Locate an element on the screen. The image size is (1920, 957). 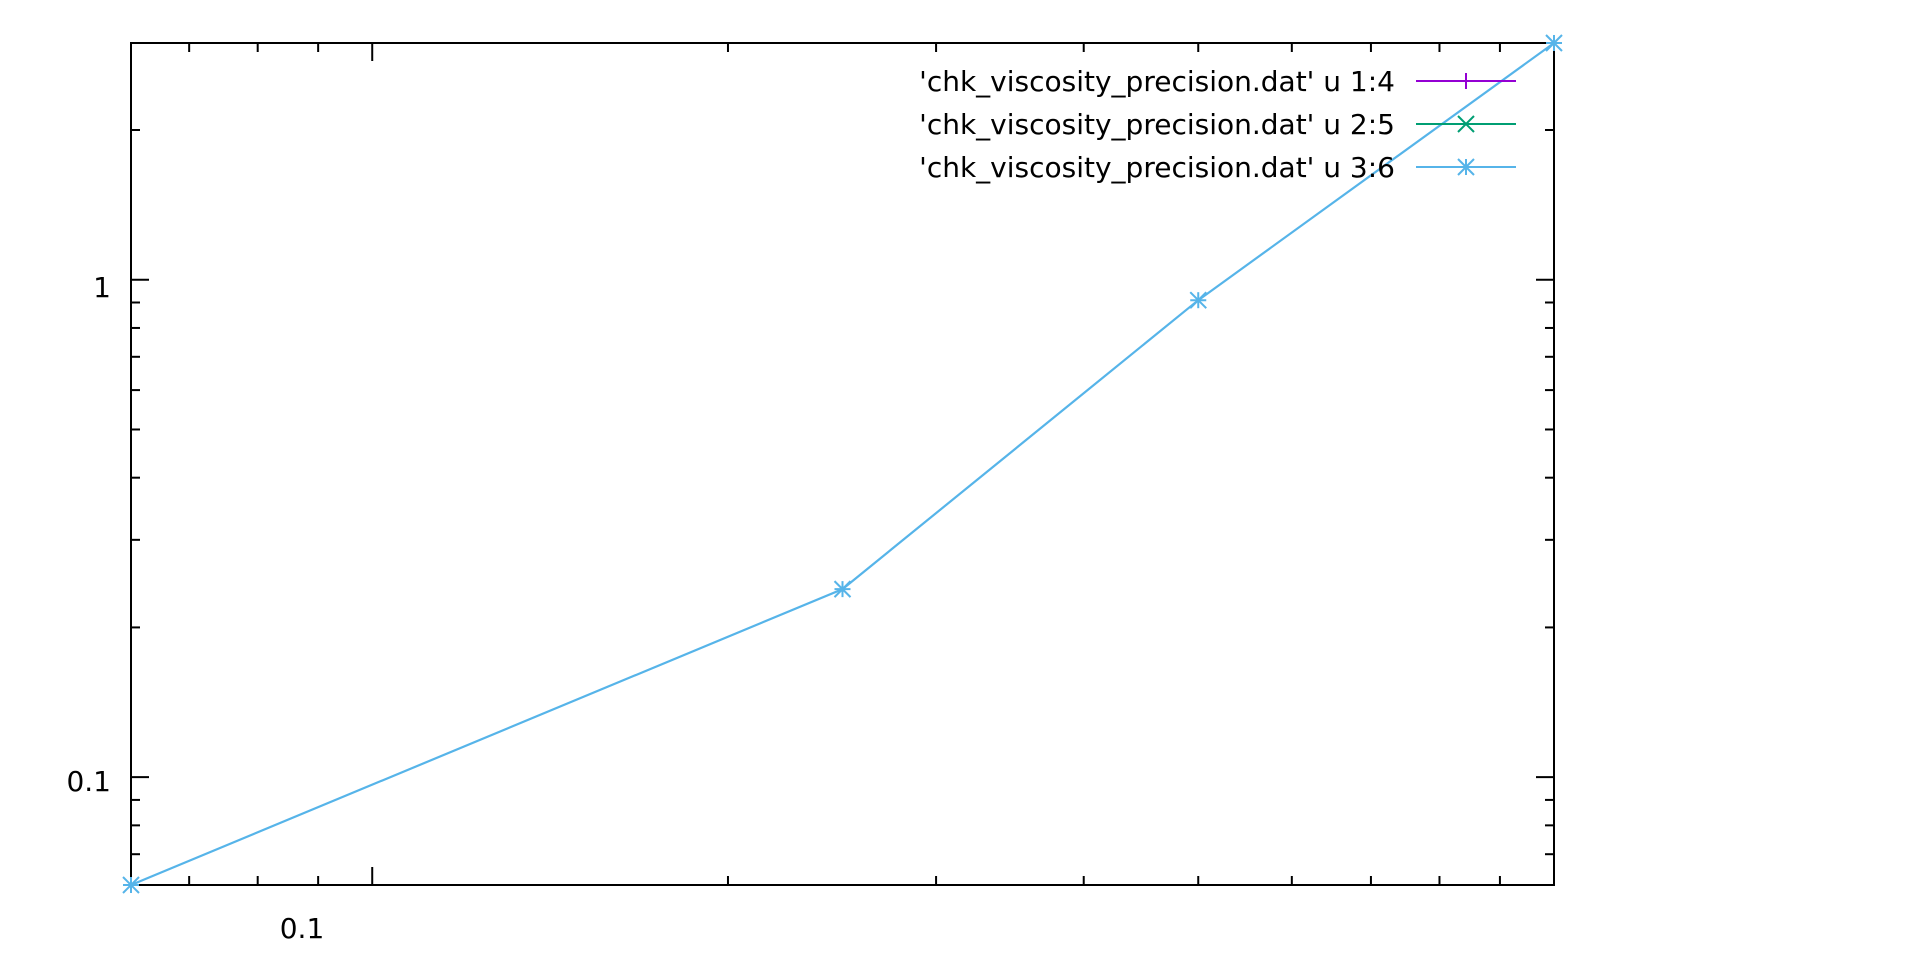
legend-entry: 'chk_viscosity_precision.dat' u 3:6 is located at coordinates (1217, 167).